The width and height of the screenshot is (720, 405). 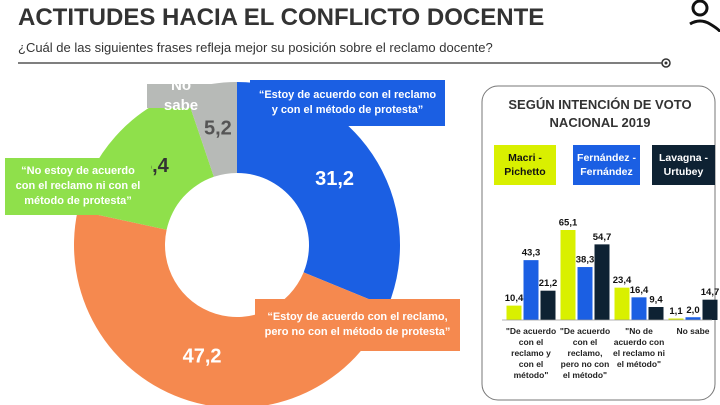 I want to click on logo, so click(x=704, y=16).